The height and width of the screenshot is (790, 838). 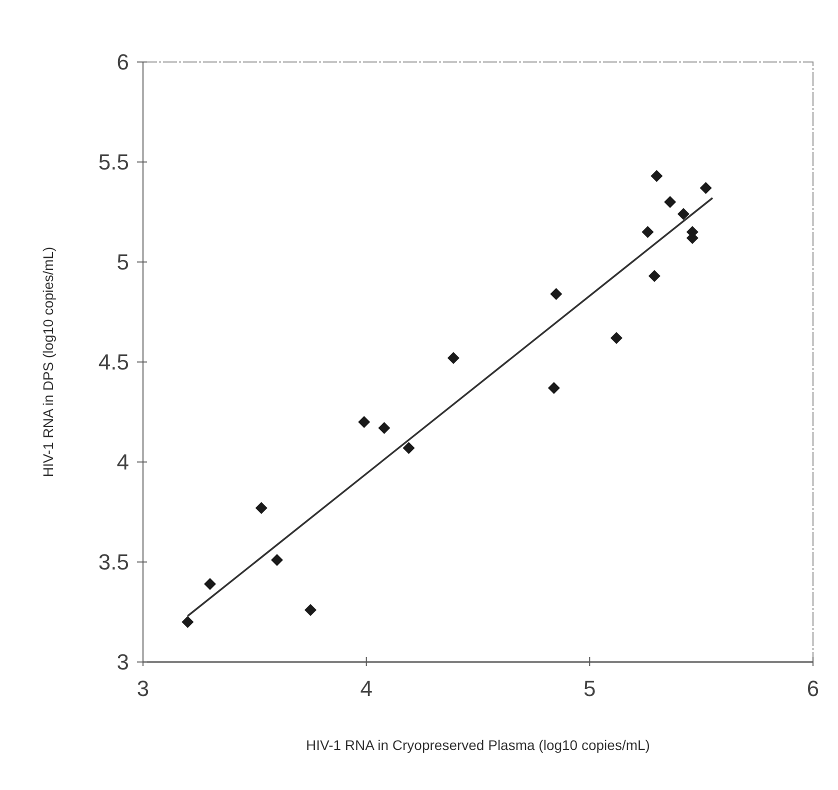 What do you see at coordinates (113, 162) in the screenshot?
I see `y-tick-label: 5.5` at bounding box center [113, 162].